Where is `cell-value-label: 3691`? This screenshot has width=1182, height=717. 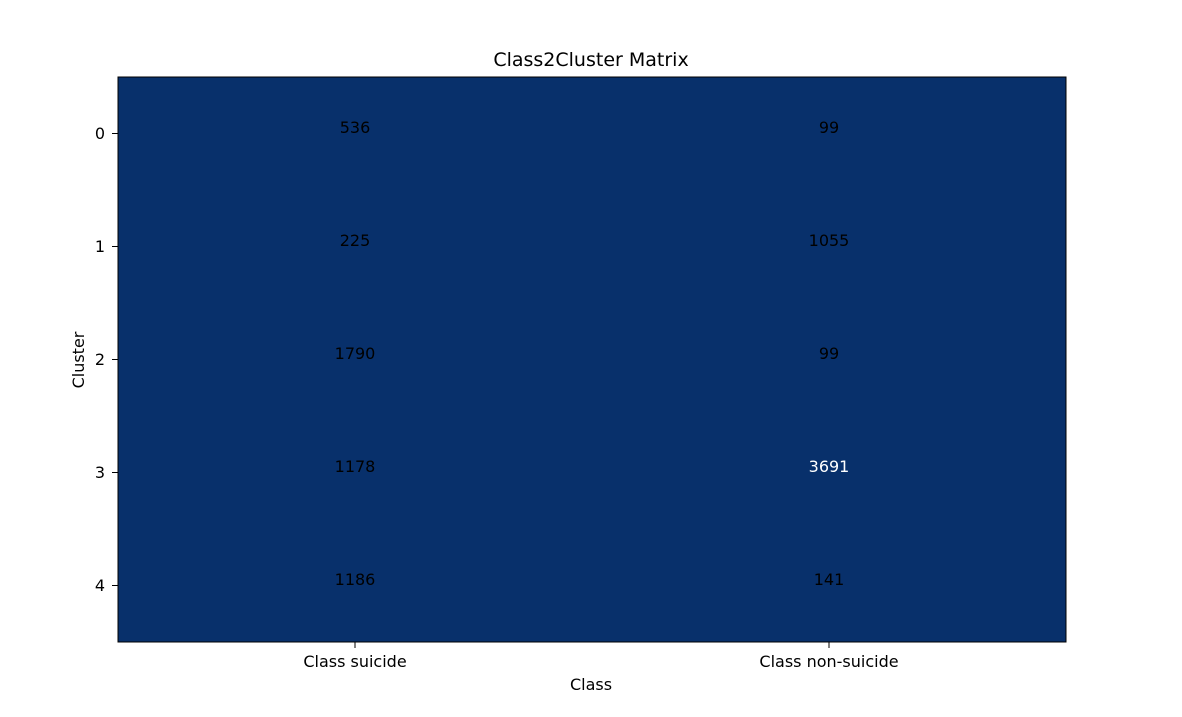
cell-value-label: 3691 is located at coordinates (829, 466).